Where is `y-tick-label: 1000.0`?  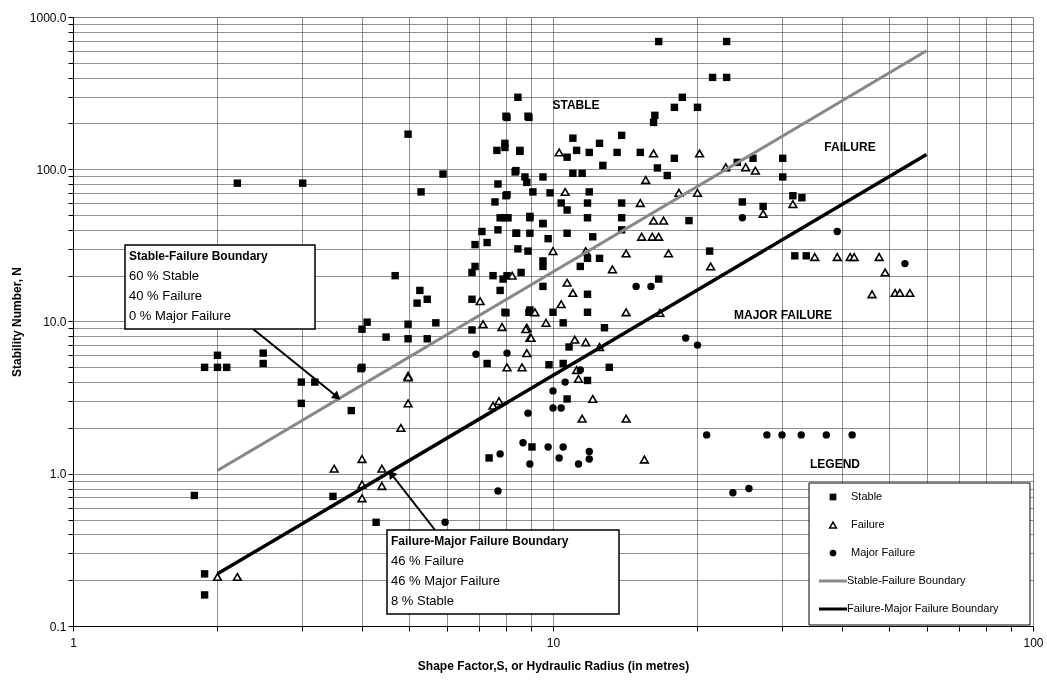
y-tick-label: 1000.0 is located at coordinates (48, 17).